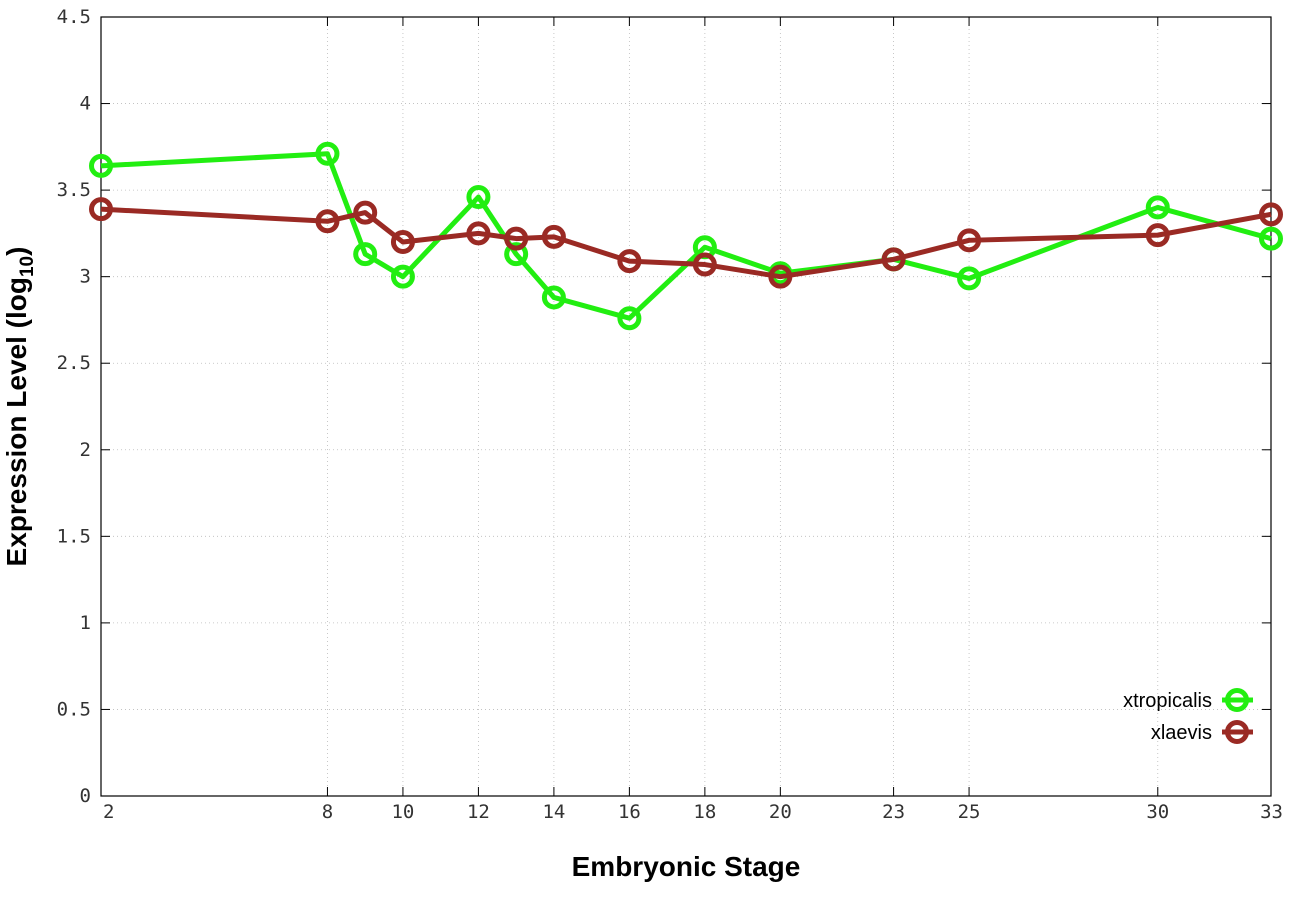 The height and width of the screenshot is (907, 1296). Describe the element at coordinates (893, 812) in the screenshot. I see `x-tick-label: 23` at that location.